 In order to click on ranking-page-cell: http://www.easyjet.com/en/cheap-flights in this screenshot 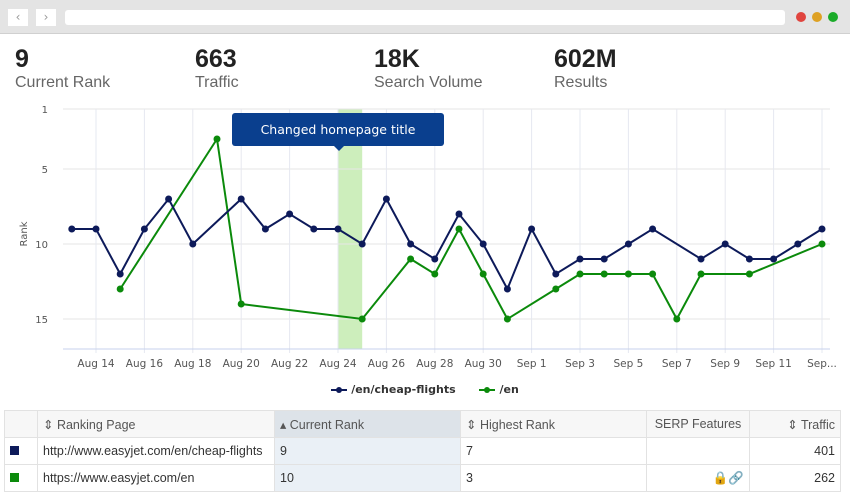, I will do `click(156, 451)`.